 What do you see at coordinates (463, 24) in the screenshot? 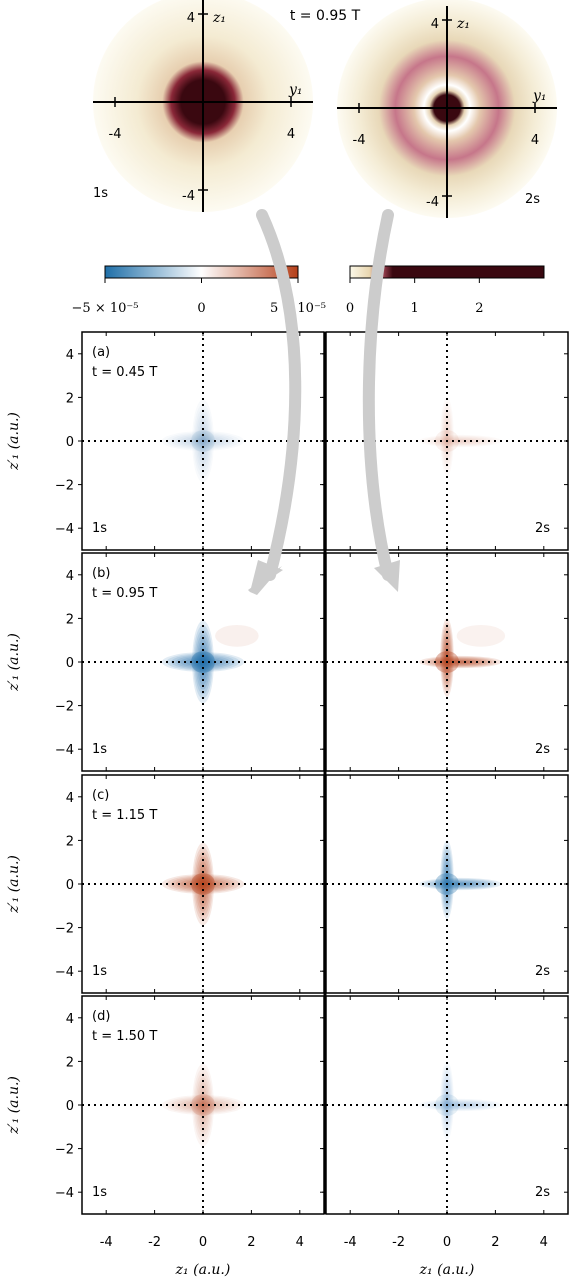
I see `top-ylabel: z₁` at bounding box center [463, 24].